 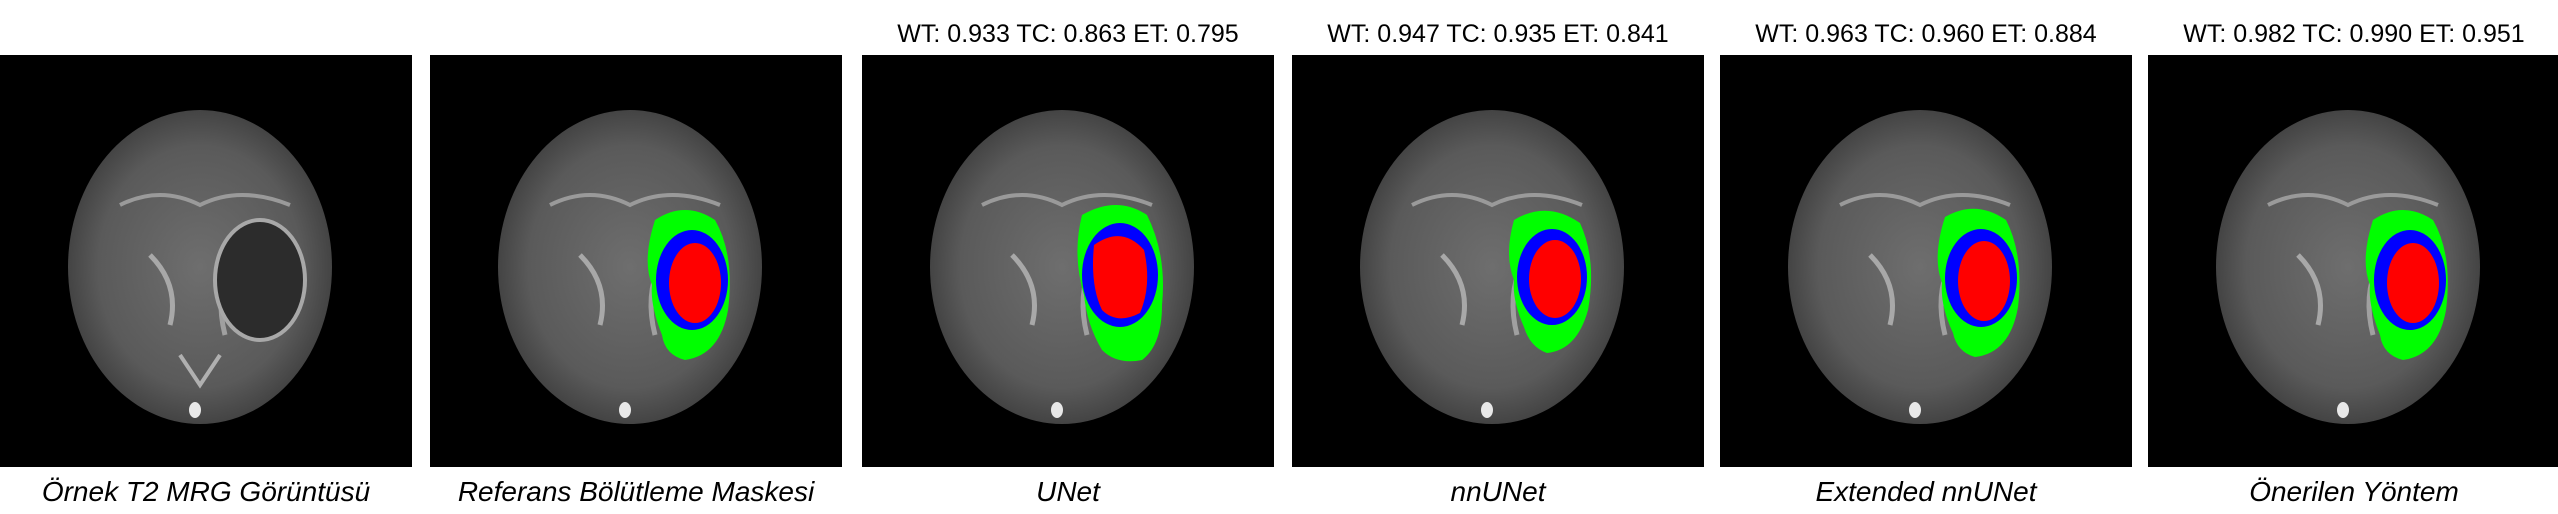 What do you see at coordinates (636, 491) in the screenshot?
I see `panel-caption: Referans Bölütleme Maskesi` at bounding box center [636, 491].